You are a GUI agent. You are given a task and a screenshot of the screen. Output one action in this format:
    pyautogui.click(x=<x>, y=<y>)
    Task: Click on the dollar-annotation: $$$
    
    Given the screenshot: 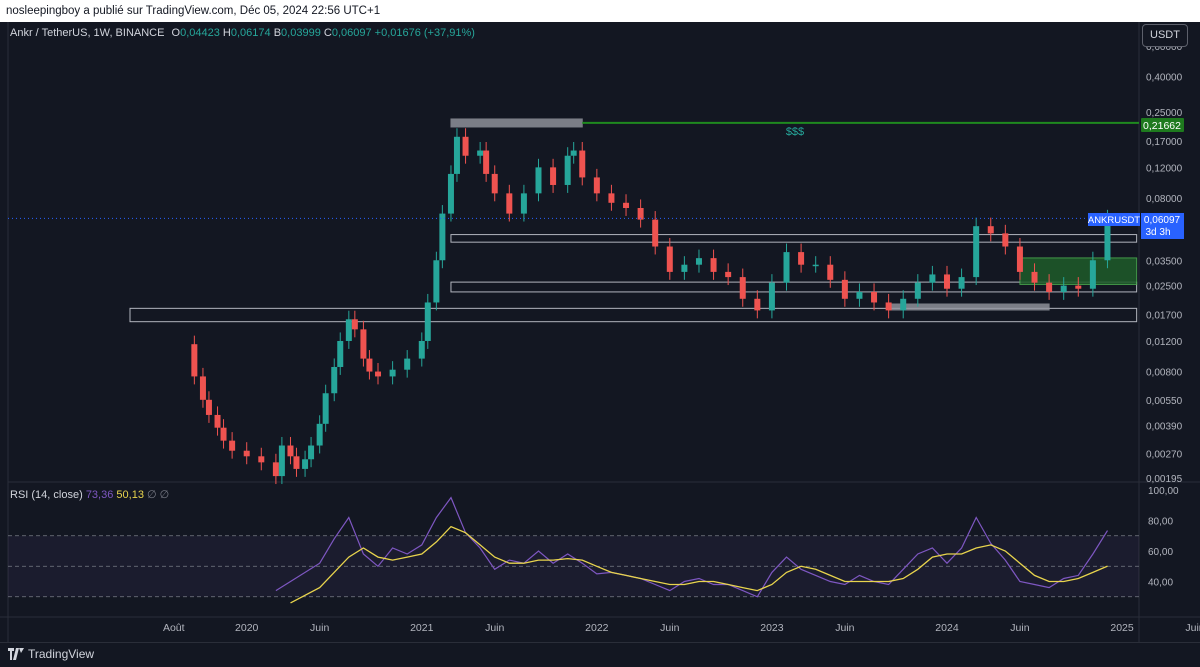 What is the action you would take?
    pyautogui.click(x=795, y=132)
    